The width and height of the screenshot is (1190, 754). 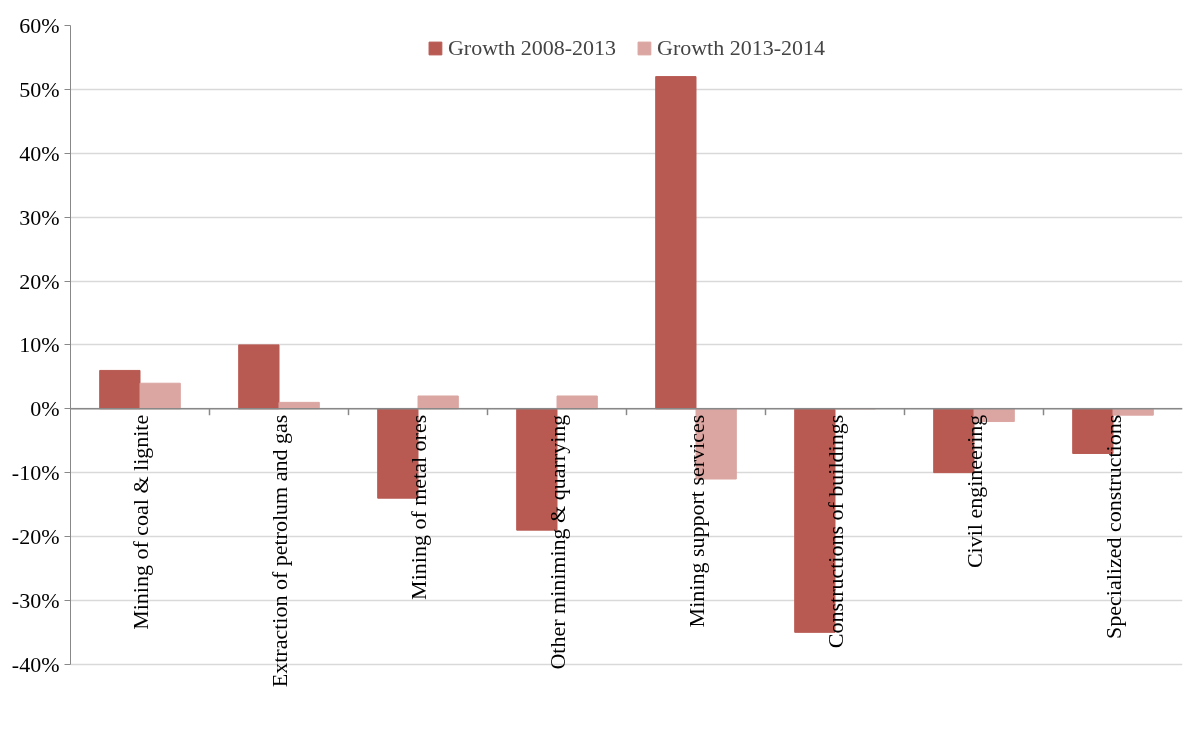 What do you see at coordinates (35, 600) in the screenshot?
I see `y-tick-label: -30%` at bounding box center [35, 600].